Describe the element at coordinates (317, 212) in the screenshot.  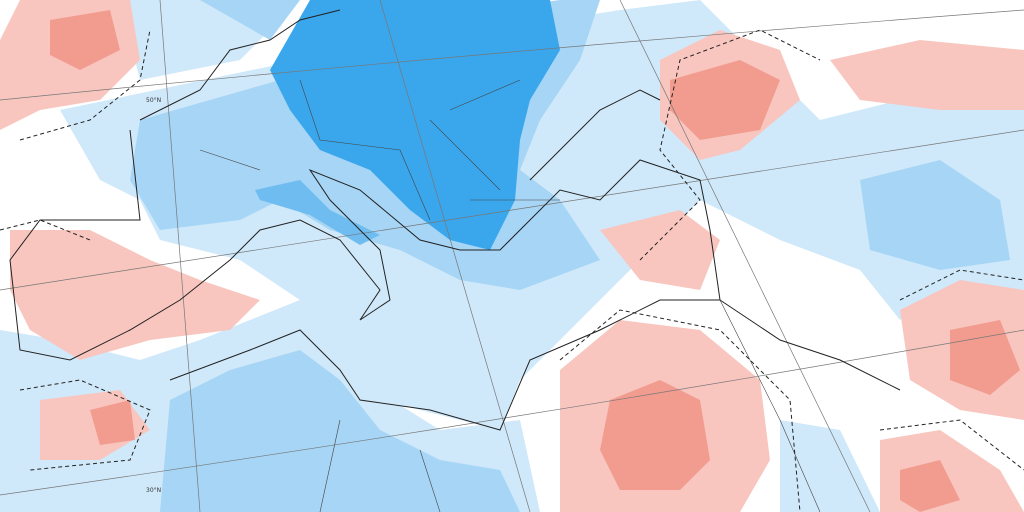
I see `blue-patch` at that location.